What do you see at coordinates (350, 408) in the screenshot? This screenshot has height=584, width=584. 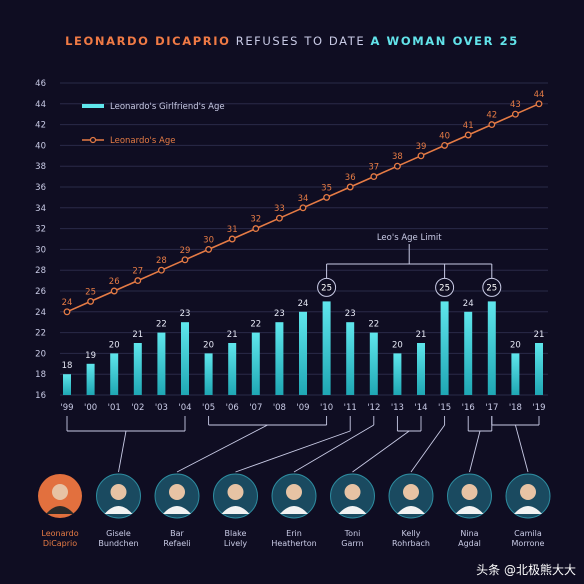 I see `x-tick-label: '11` at bounding box center [350, 408].